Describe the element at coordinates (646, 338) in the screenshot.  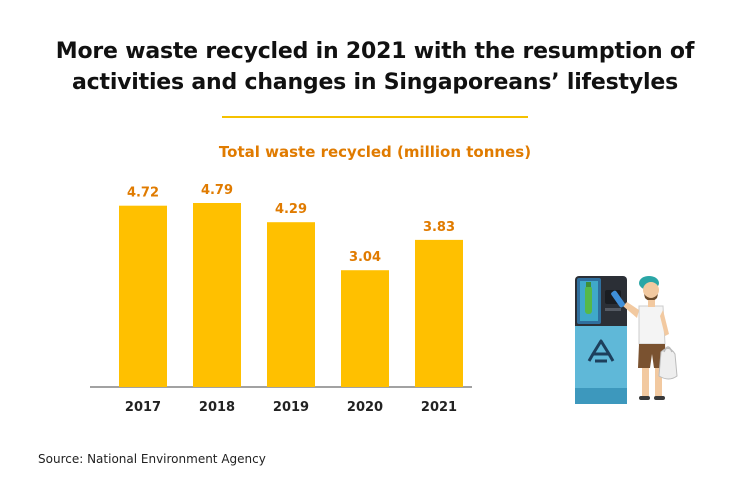
I see `person-icon` at that location.